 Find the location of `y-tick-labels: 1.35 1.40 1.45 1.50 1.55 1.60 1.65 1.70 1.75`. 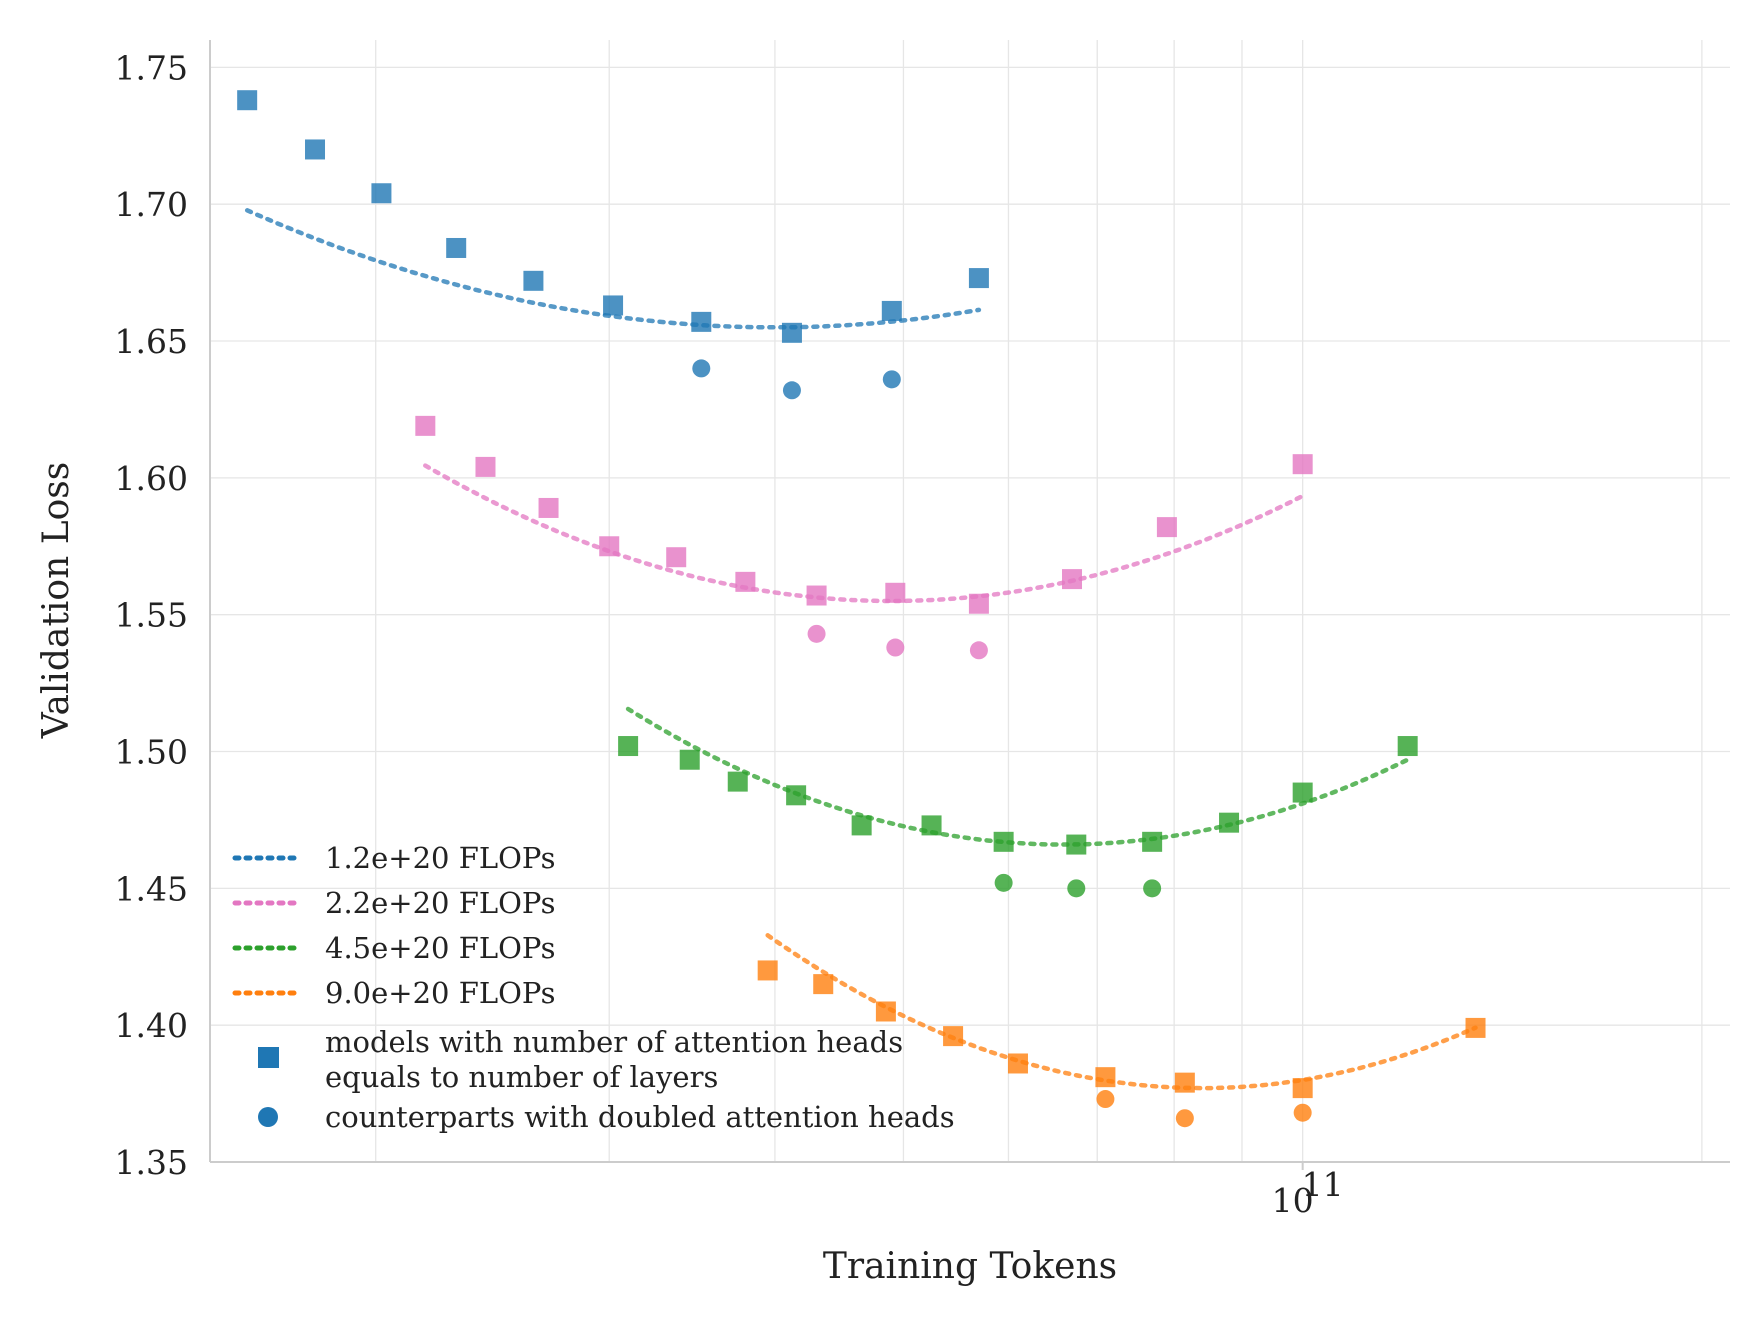

y-tick-labels: 1.35 1.40 1.45 1.50 1.55 1.60 1.65 1.70 1.75 is located at coordinates (151, 615).